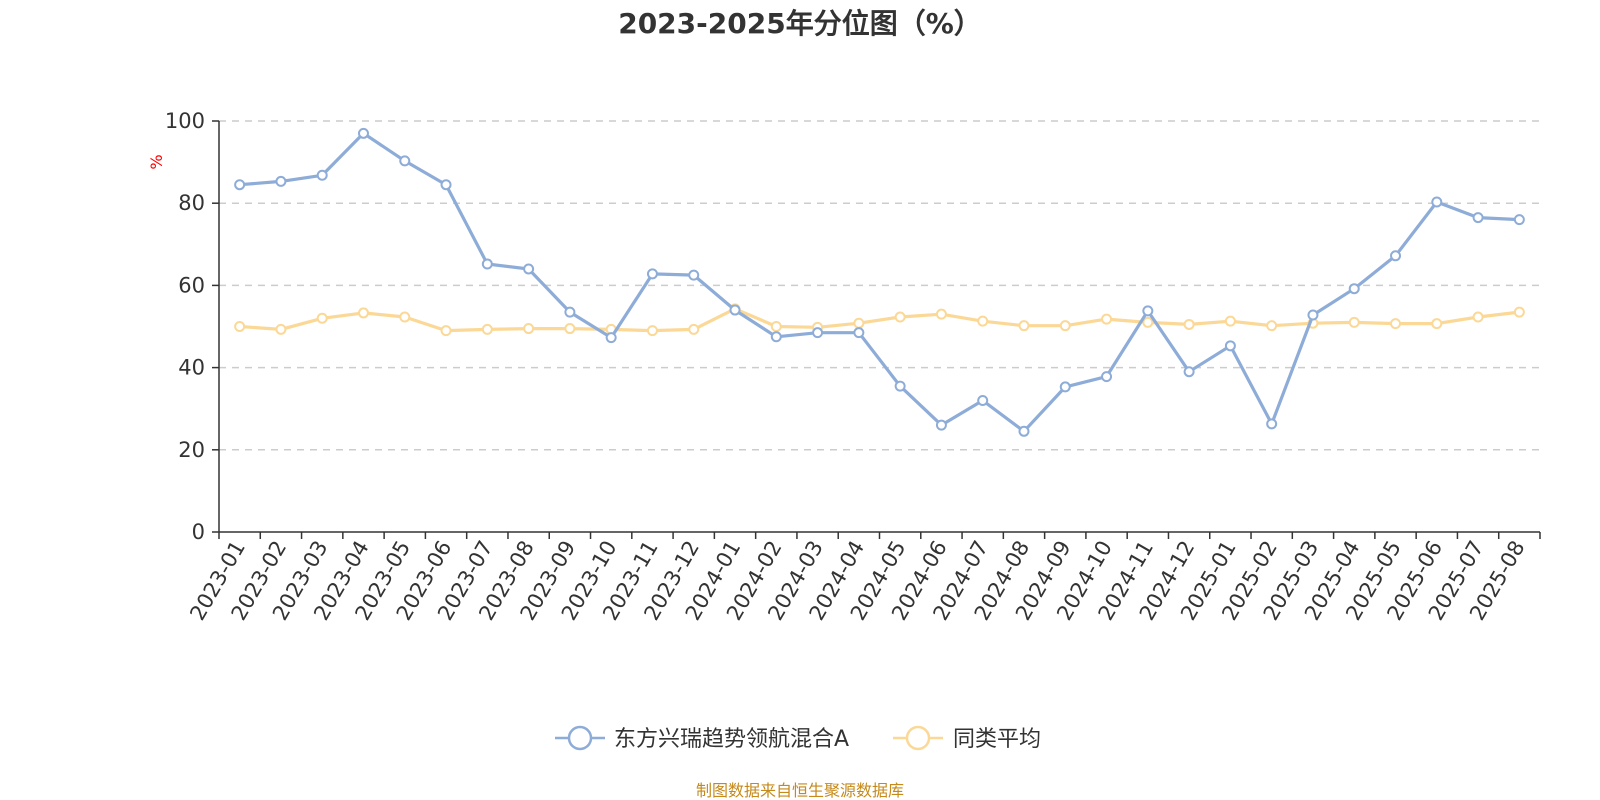 The width and height of the screenshot is (1600, 800). I want to click on chart-title: 2023-2025年分位图（%）, so click(800, 23).